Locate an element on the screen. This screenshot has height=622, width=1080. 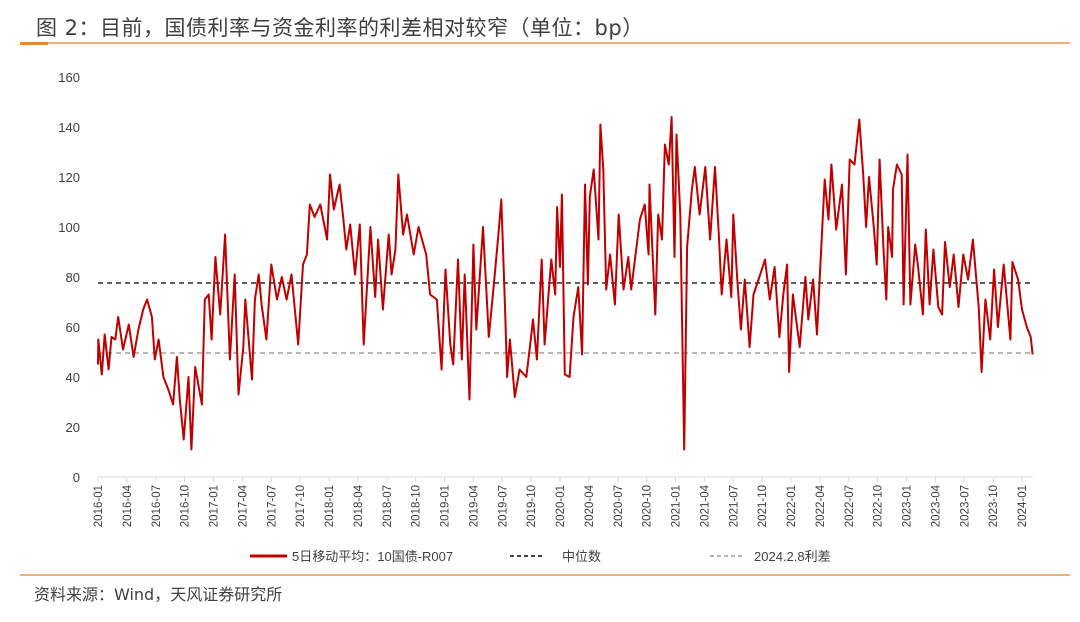
y-axis: 0 20 40 60 80 100 120 140 160 is located at coordinates (69, 277).